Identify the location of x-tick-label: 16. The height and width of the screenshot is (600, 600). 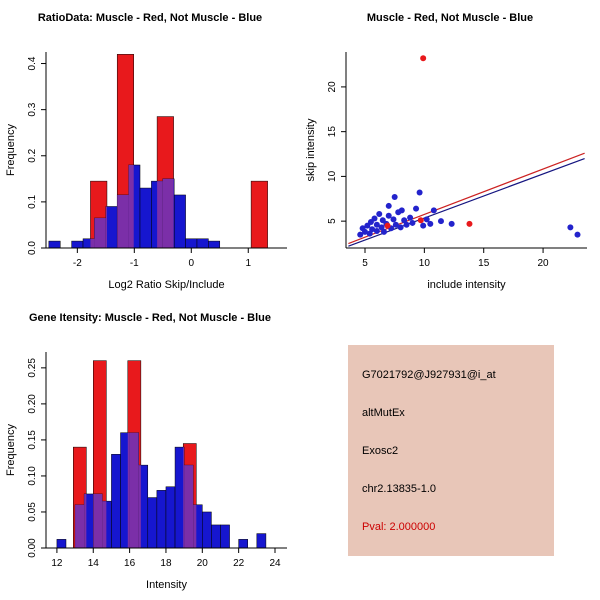
(130, 563).